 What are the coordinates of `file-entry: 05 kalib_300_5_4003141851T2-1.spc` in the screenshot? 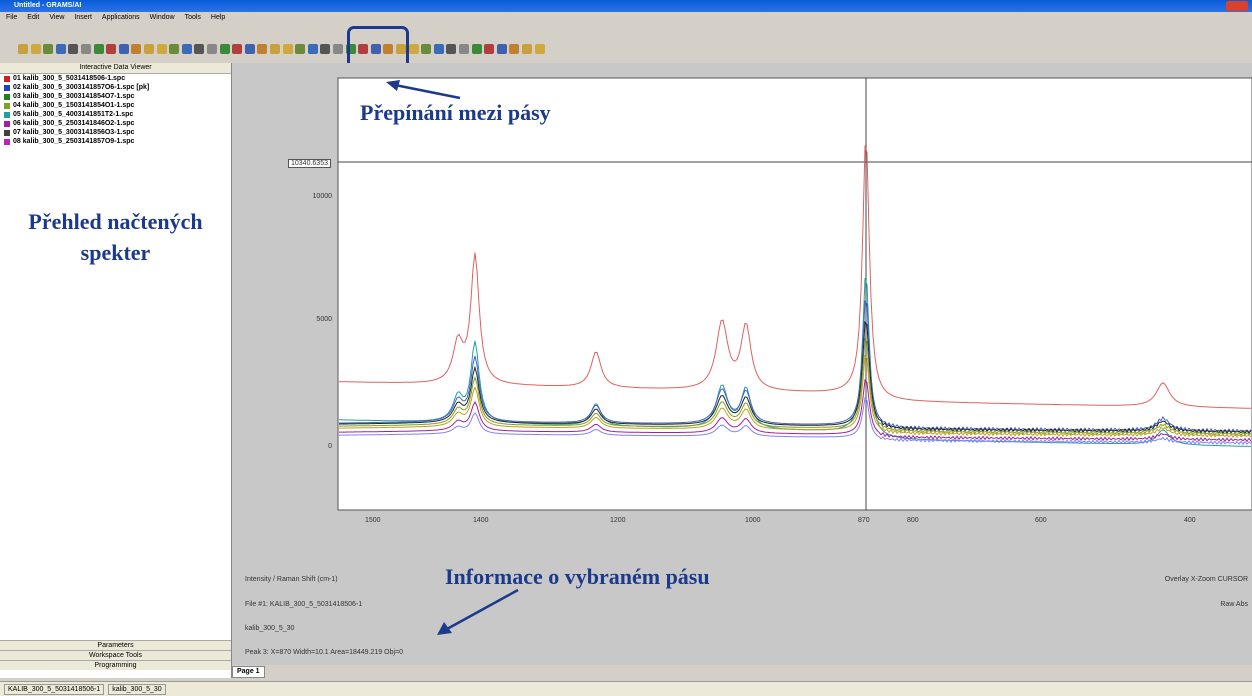 It's located at (115, 114).